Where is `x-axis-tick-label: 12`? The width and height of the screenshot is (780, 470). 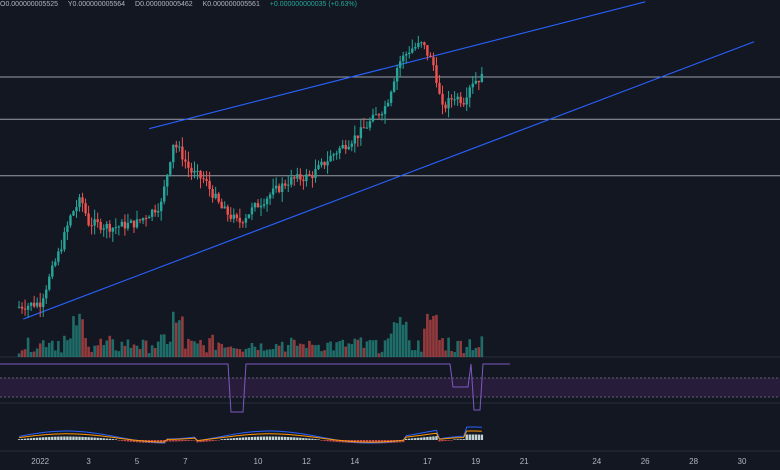
x-axis-tick-label: 12 is located at coordinates (306, 461).